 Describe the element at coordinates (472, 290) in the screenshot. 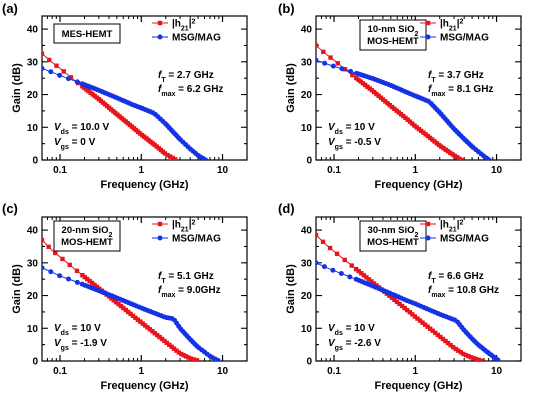

I see `annotation-value: = 10.8 GHz` at that location.